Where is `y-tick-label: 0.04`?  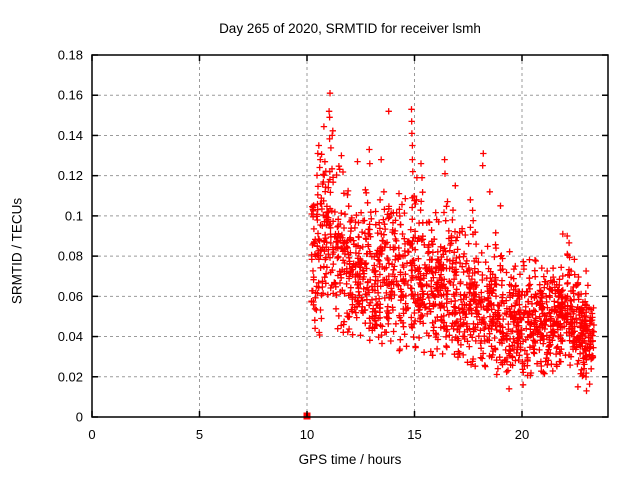
y-tick-label: 0.04 is located at coordinates (70, 336).